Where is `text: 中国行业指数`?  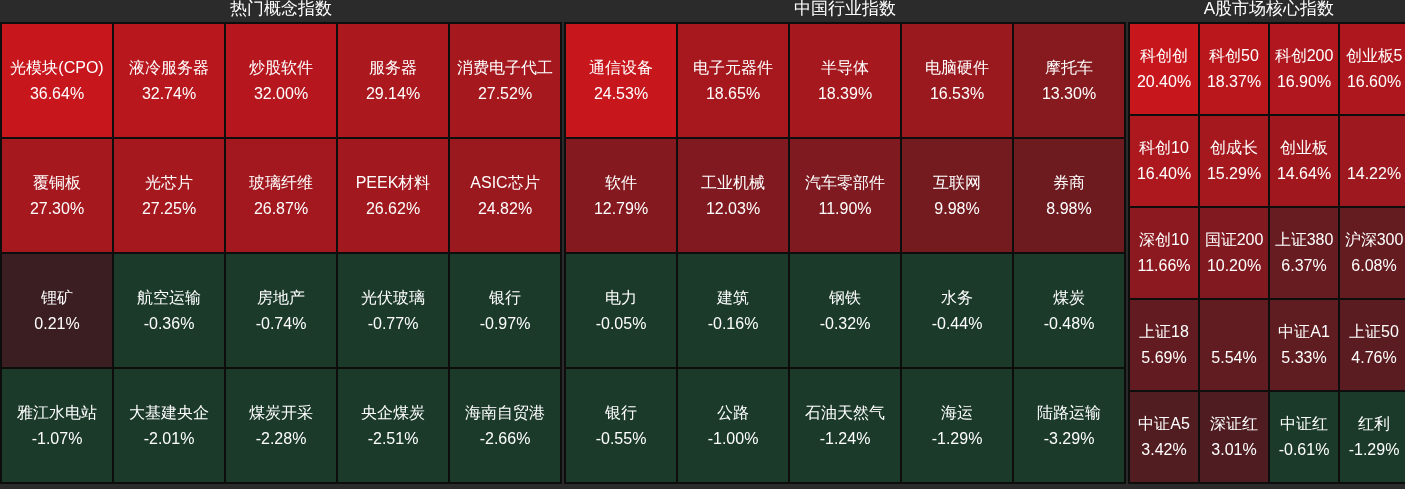
text: 中国行业指数 is located at coordinates (845, 9).